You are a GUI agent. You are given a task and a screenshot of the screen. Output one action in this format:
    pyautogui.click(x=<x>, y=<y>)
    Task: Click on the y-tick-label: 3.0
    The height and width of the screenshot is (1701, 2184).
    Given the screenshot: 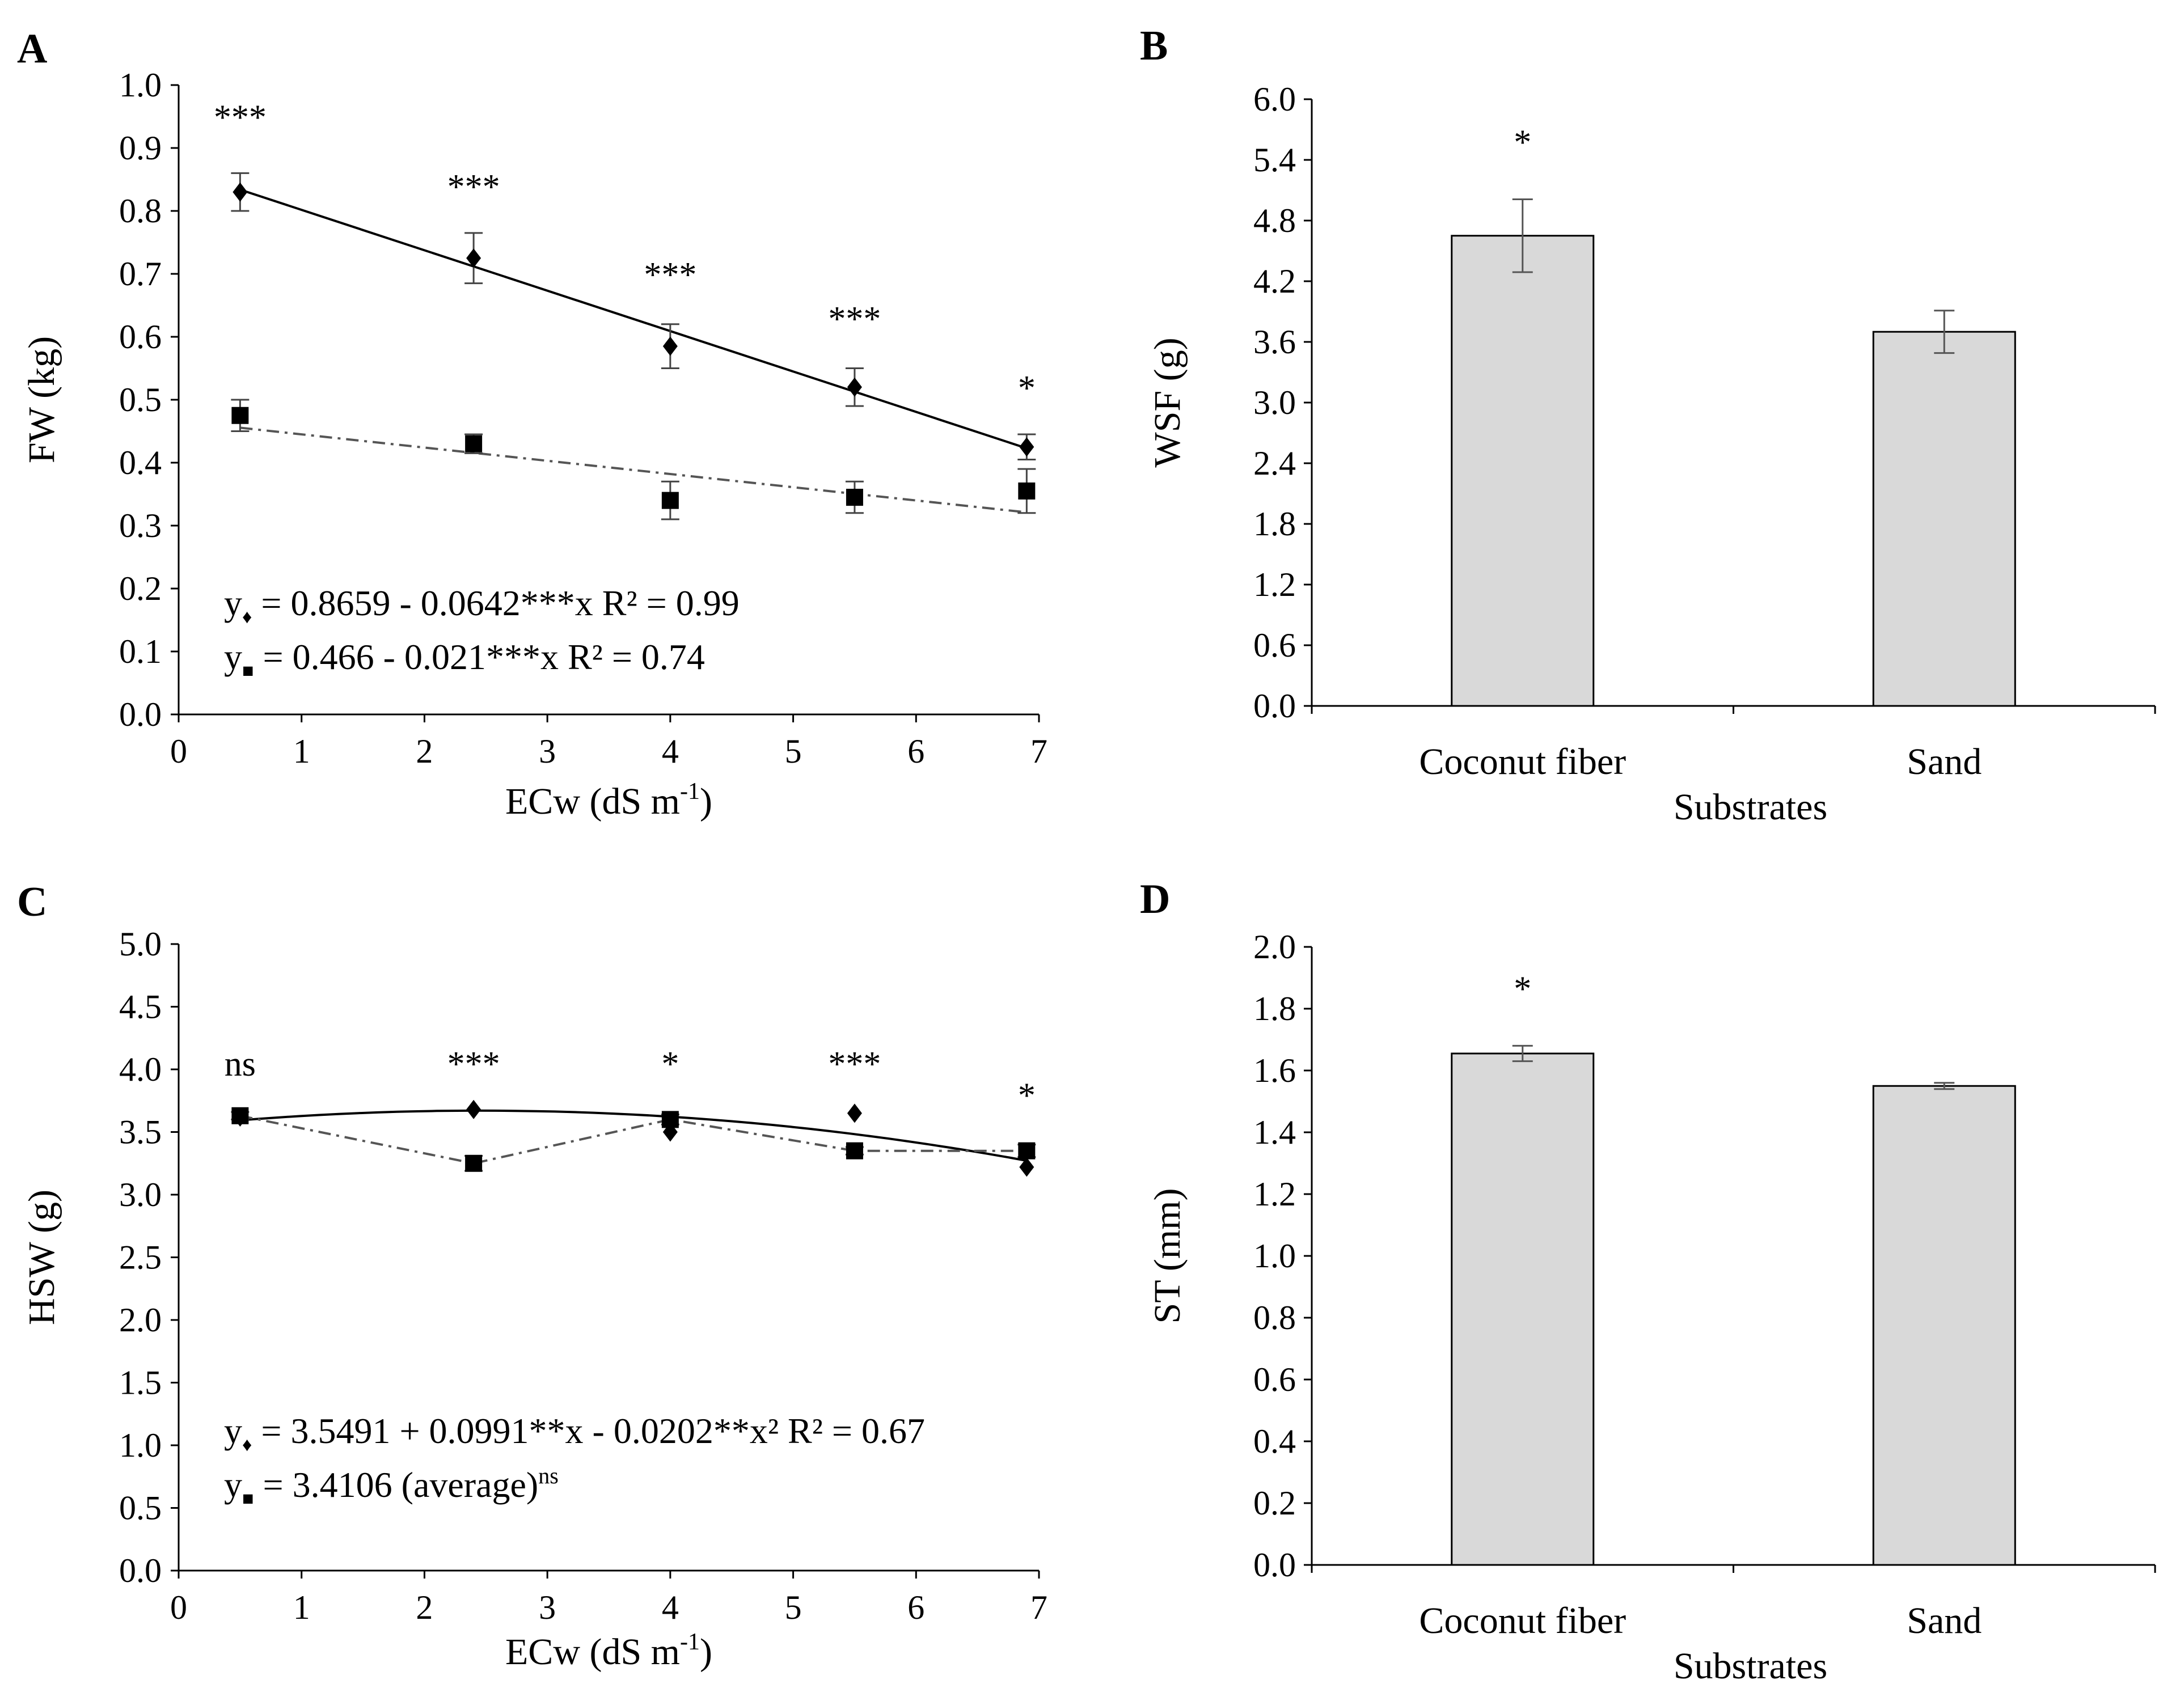 What is the action you would take?
    pyautogui.click(x=1274, y=402)
    